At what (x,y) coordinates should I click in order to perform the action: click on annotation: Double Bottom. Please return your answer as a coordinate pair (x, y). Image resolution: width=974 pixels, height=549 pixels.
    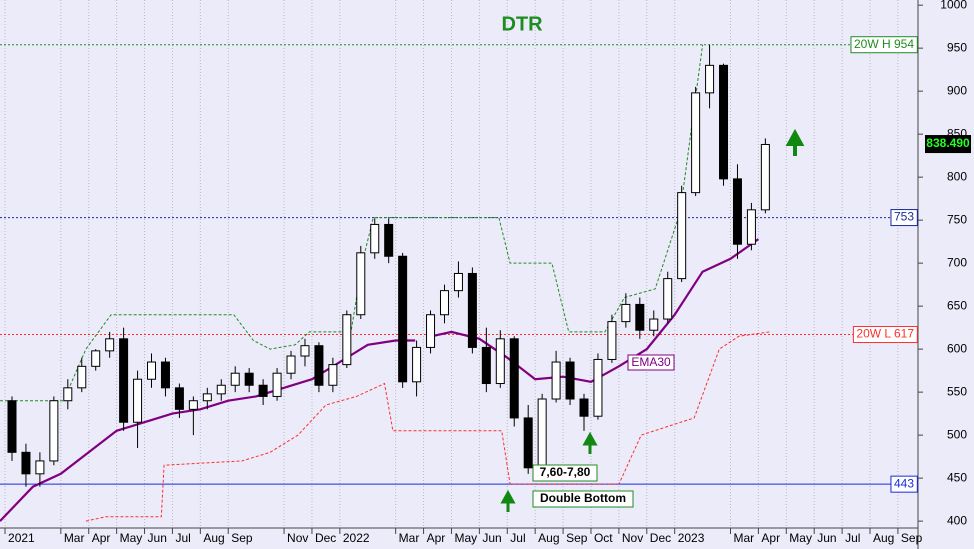
    Looking at the image, I should click on (583, 498).